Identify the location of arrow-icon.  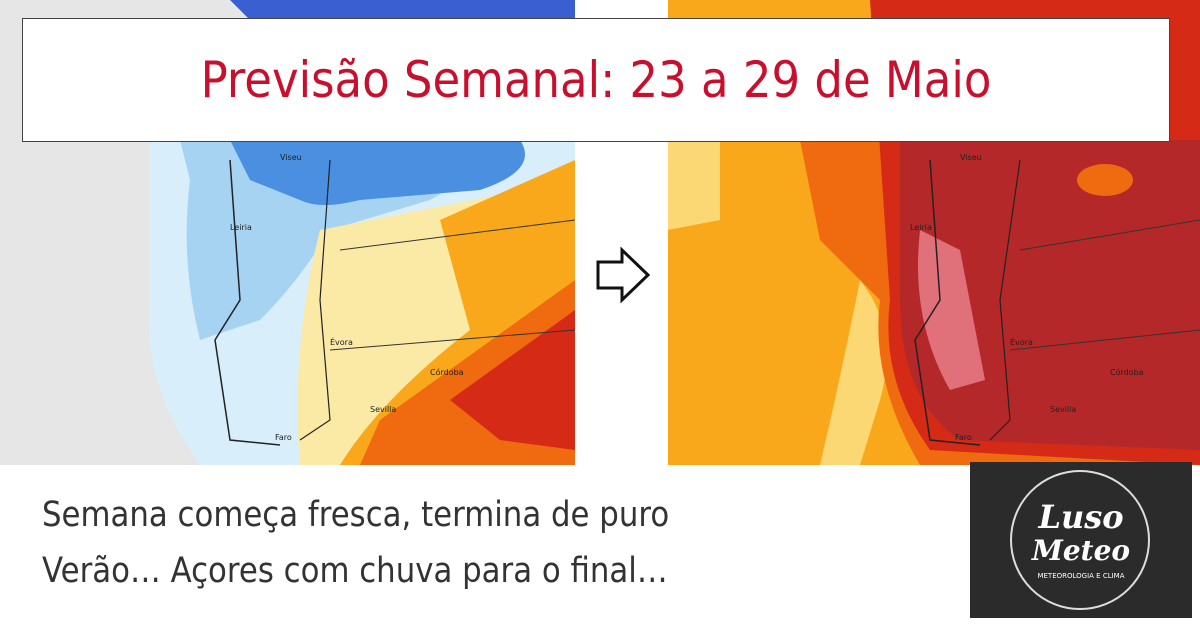
(623, 275).